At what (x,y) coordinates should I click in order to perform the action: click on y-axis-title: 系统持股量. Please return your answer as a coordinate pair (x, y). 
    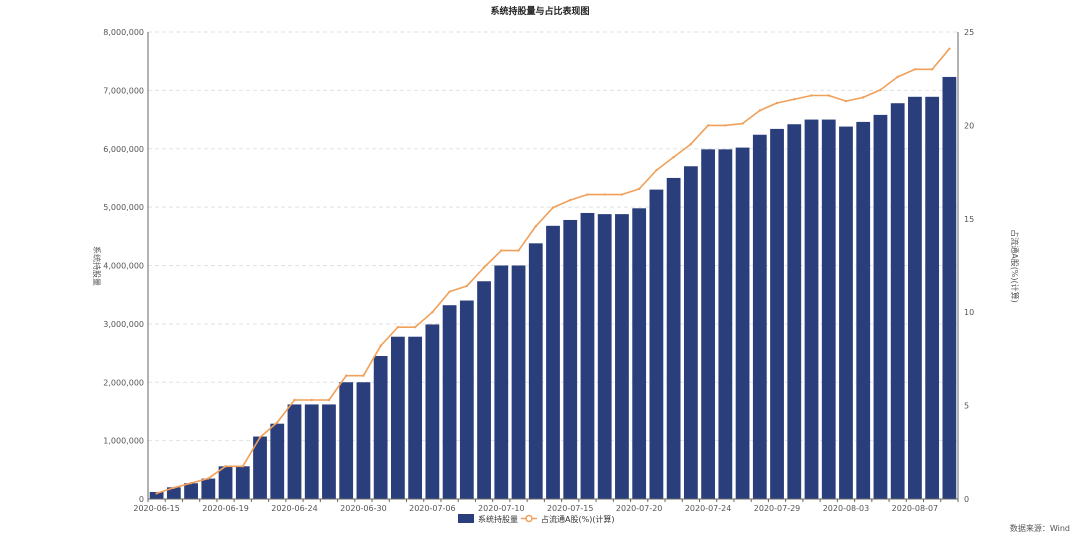
    Looking at the image, I should click on (97, 266).